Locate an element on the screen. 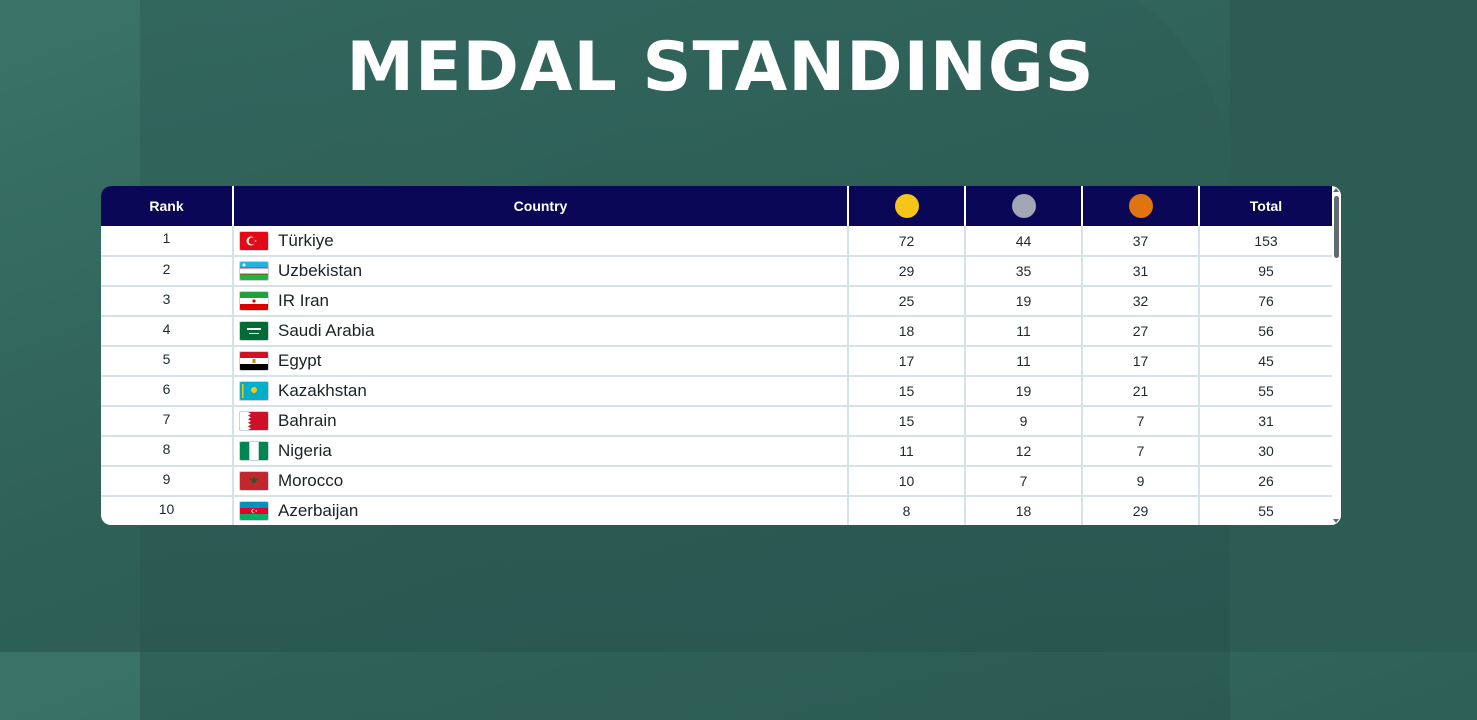 This screenshot has width=1477, height=720. bronze-medal-icon is located at coordinates (1140, 206).